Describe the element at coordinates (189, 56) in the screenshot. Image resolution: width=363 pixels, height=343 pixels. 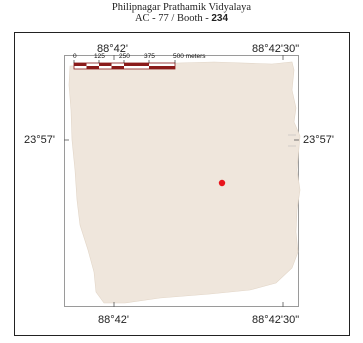
I see `scale-label-500: 500 meters` at that location.